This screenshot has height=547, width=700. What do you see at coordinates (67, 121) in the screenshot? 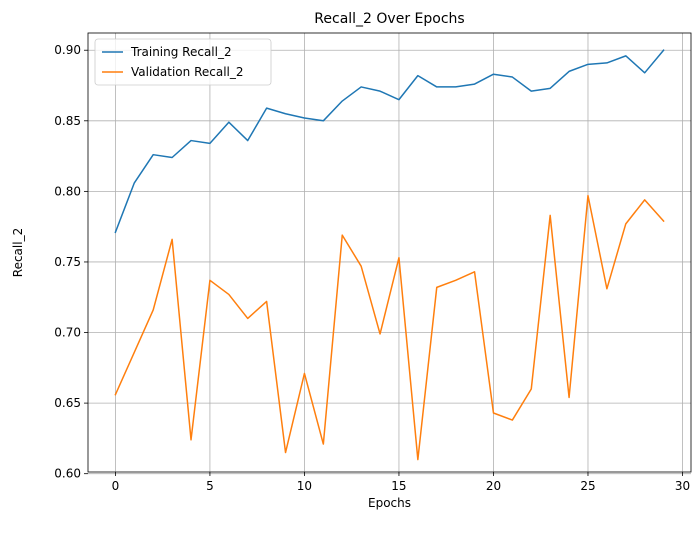
I see `y-tick-label: 0.85` at bounding box center [67, 121].